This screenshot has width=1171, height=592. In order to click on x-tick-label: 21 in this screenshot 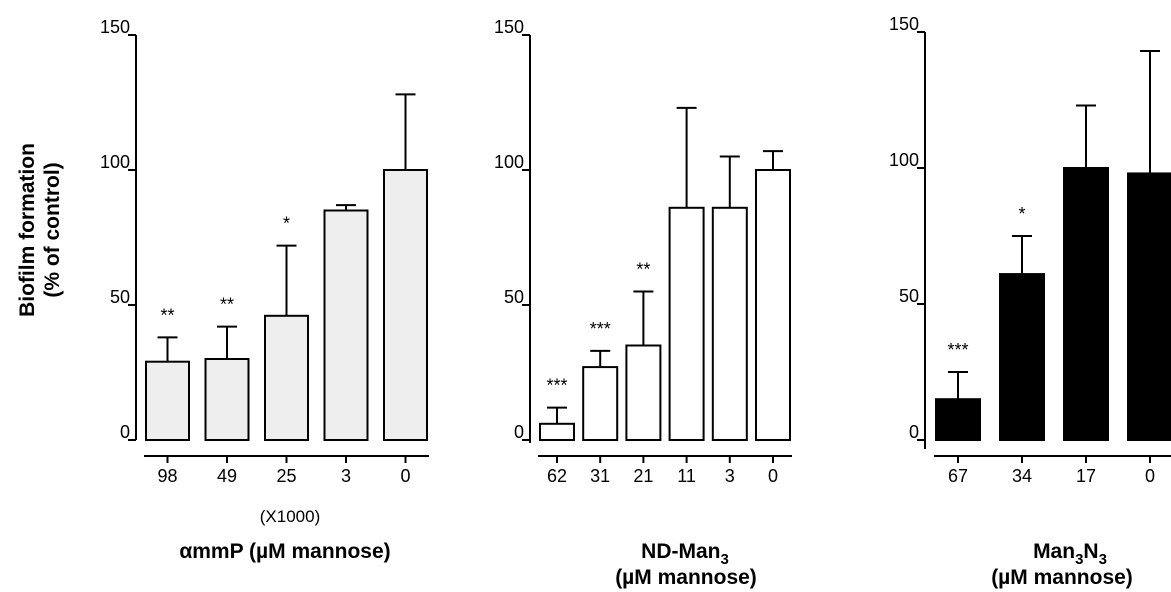, I will do `click(643, 476)`.